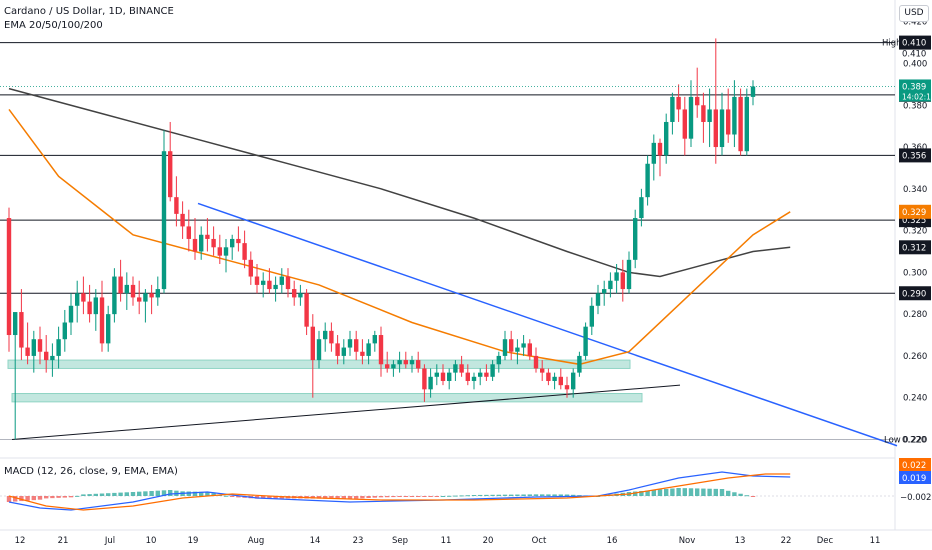 This screenshot has height=550, width=932. Describe the element at coordinates (786, 541) in the screenshot. I see `x-tick-label: 22` at that location.